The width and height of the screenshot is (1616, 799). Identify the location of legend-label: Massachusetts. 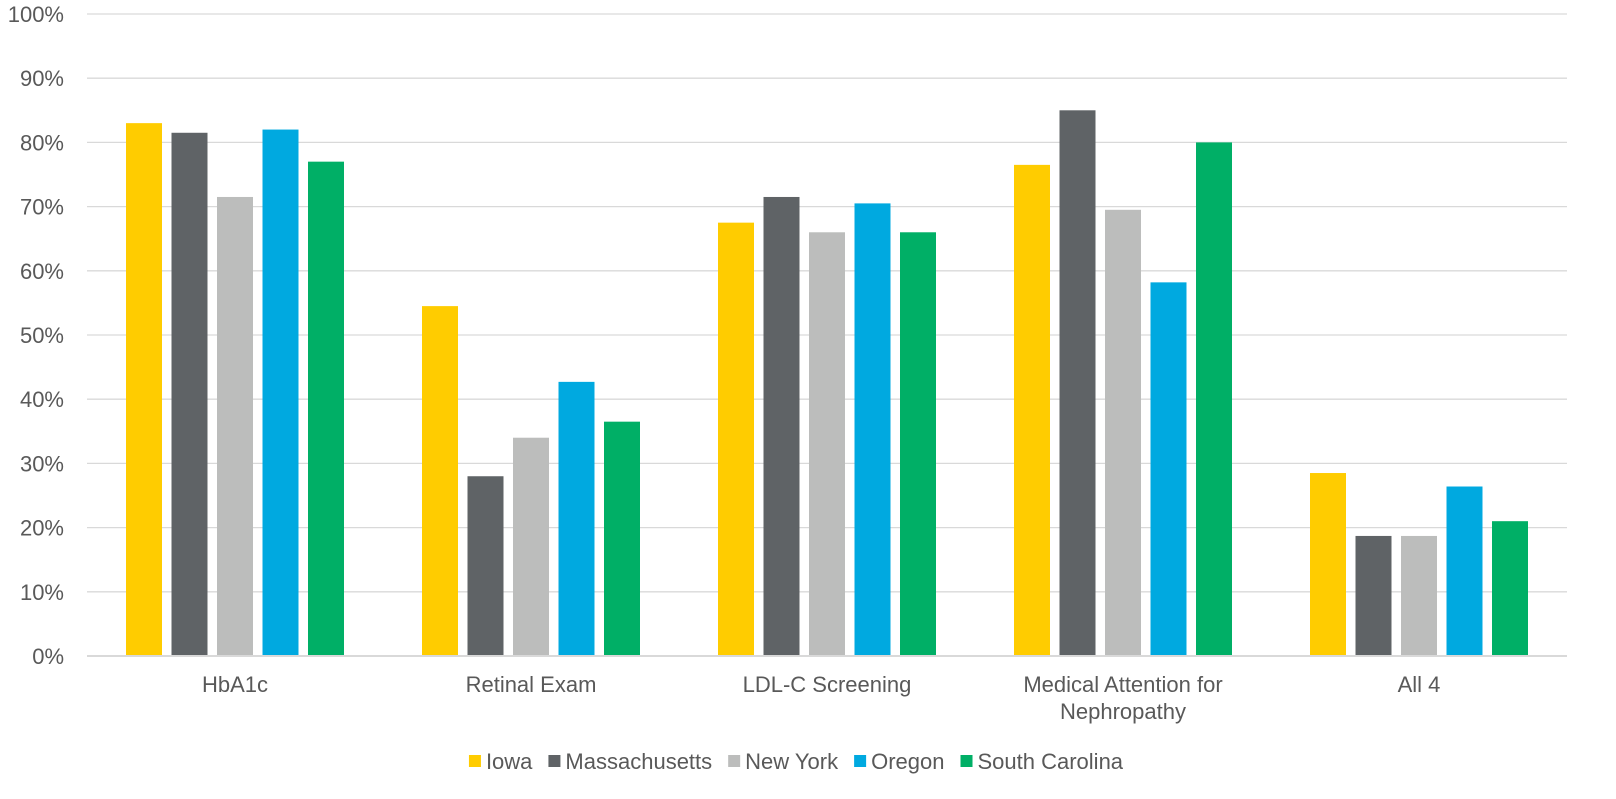
(638, 761).